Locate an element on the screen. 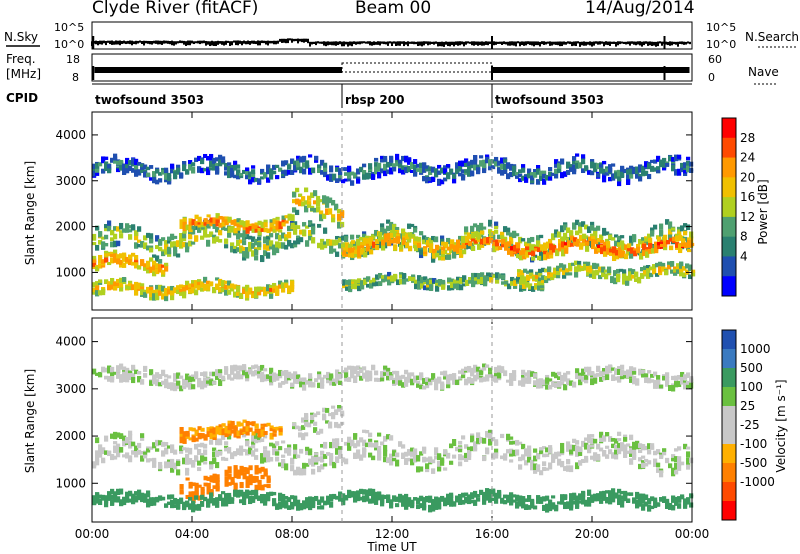  freq-trace is located at coordinates (391, 71).